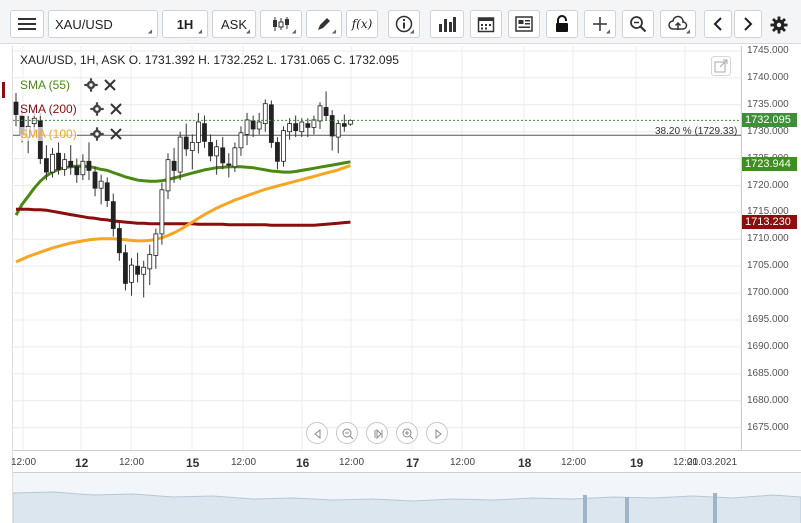  What do you see at coordinates (404, 24) in the screenshot?
I see `info-button` at bounding box center [404, 24].